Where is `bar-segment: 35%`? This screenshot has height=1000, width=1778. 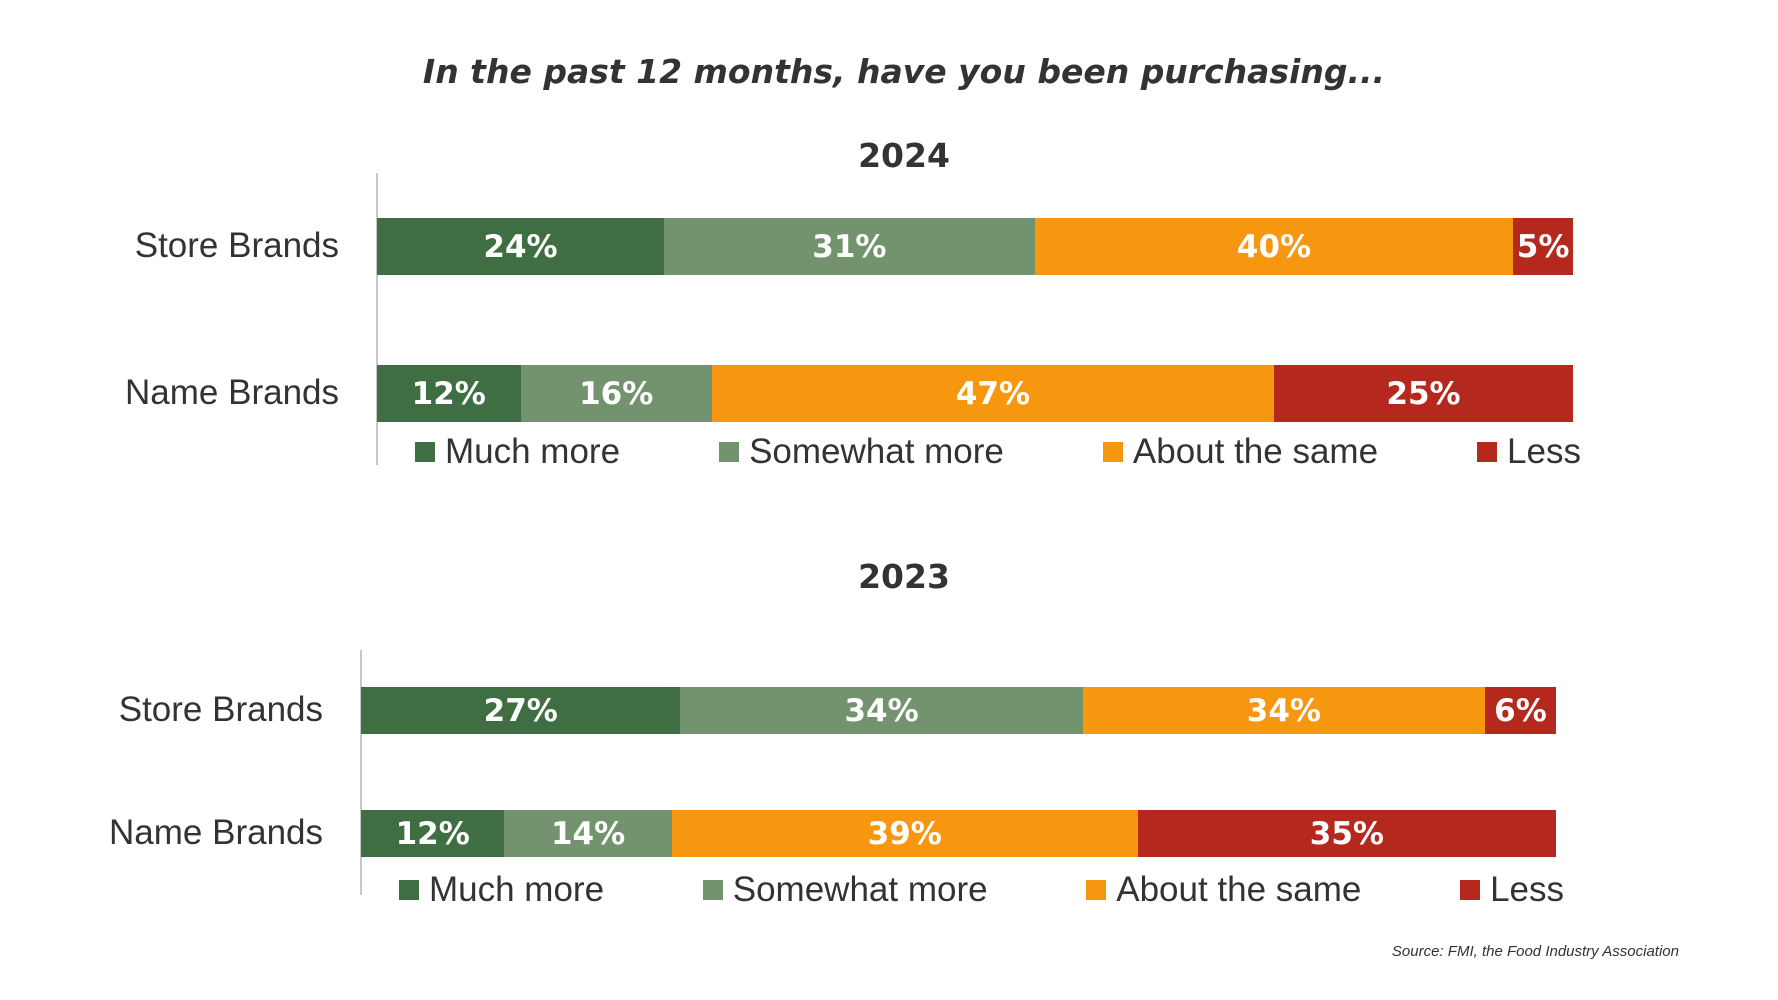 bar-segment: 35% is located at coordinates (1346, 833).